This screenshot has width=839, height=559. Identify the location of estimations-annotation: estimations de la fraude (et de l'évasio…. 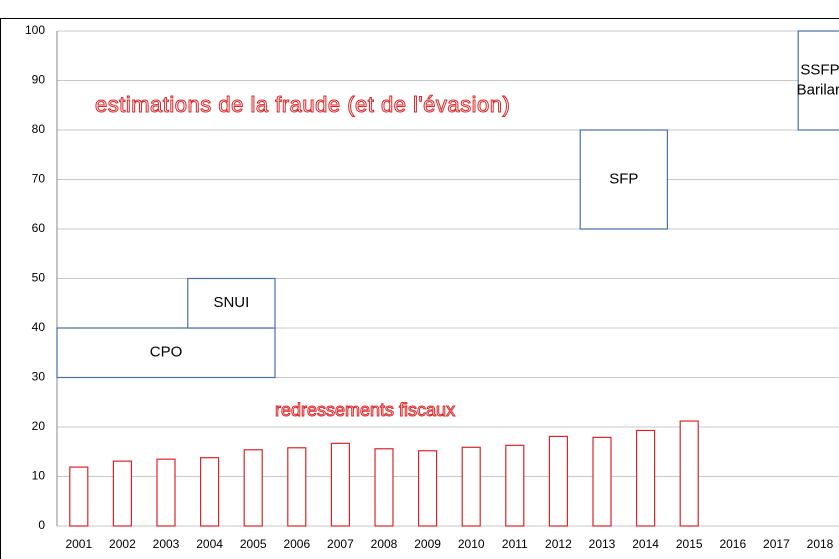
(302, 104).